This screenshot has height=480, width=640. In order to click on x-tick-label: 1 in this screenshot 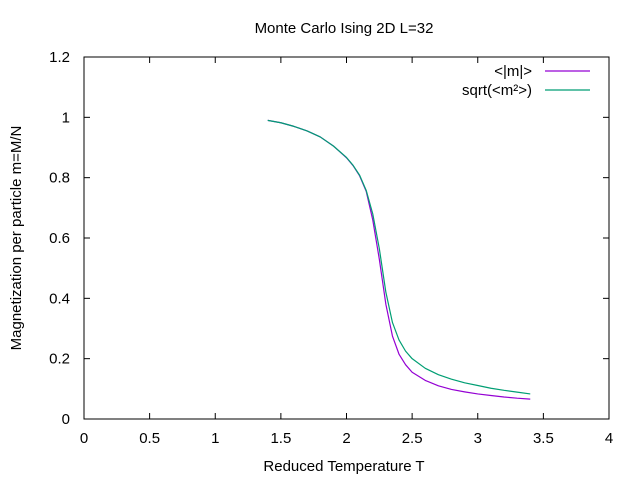, I will do `click(215, 438)`.